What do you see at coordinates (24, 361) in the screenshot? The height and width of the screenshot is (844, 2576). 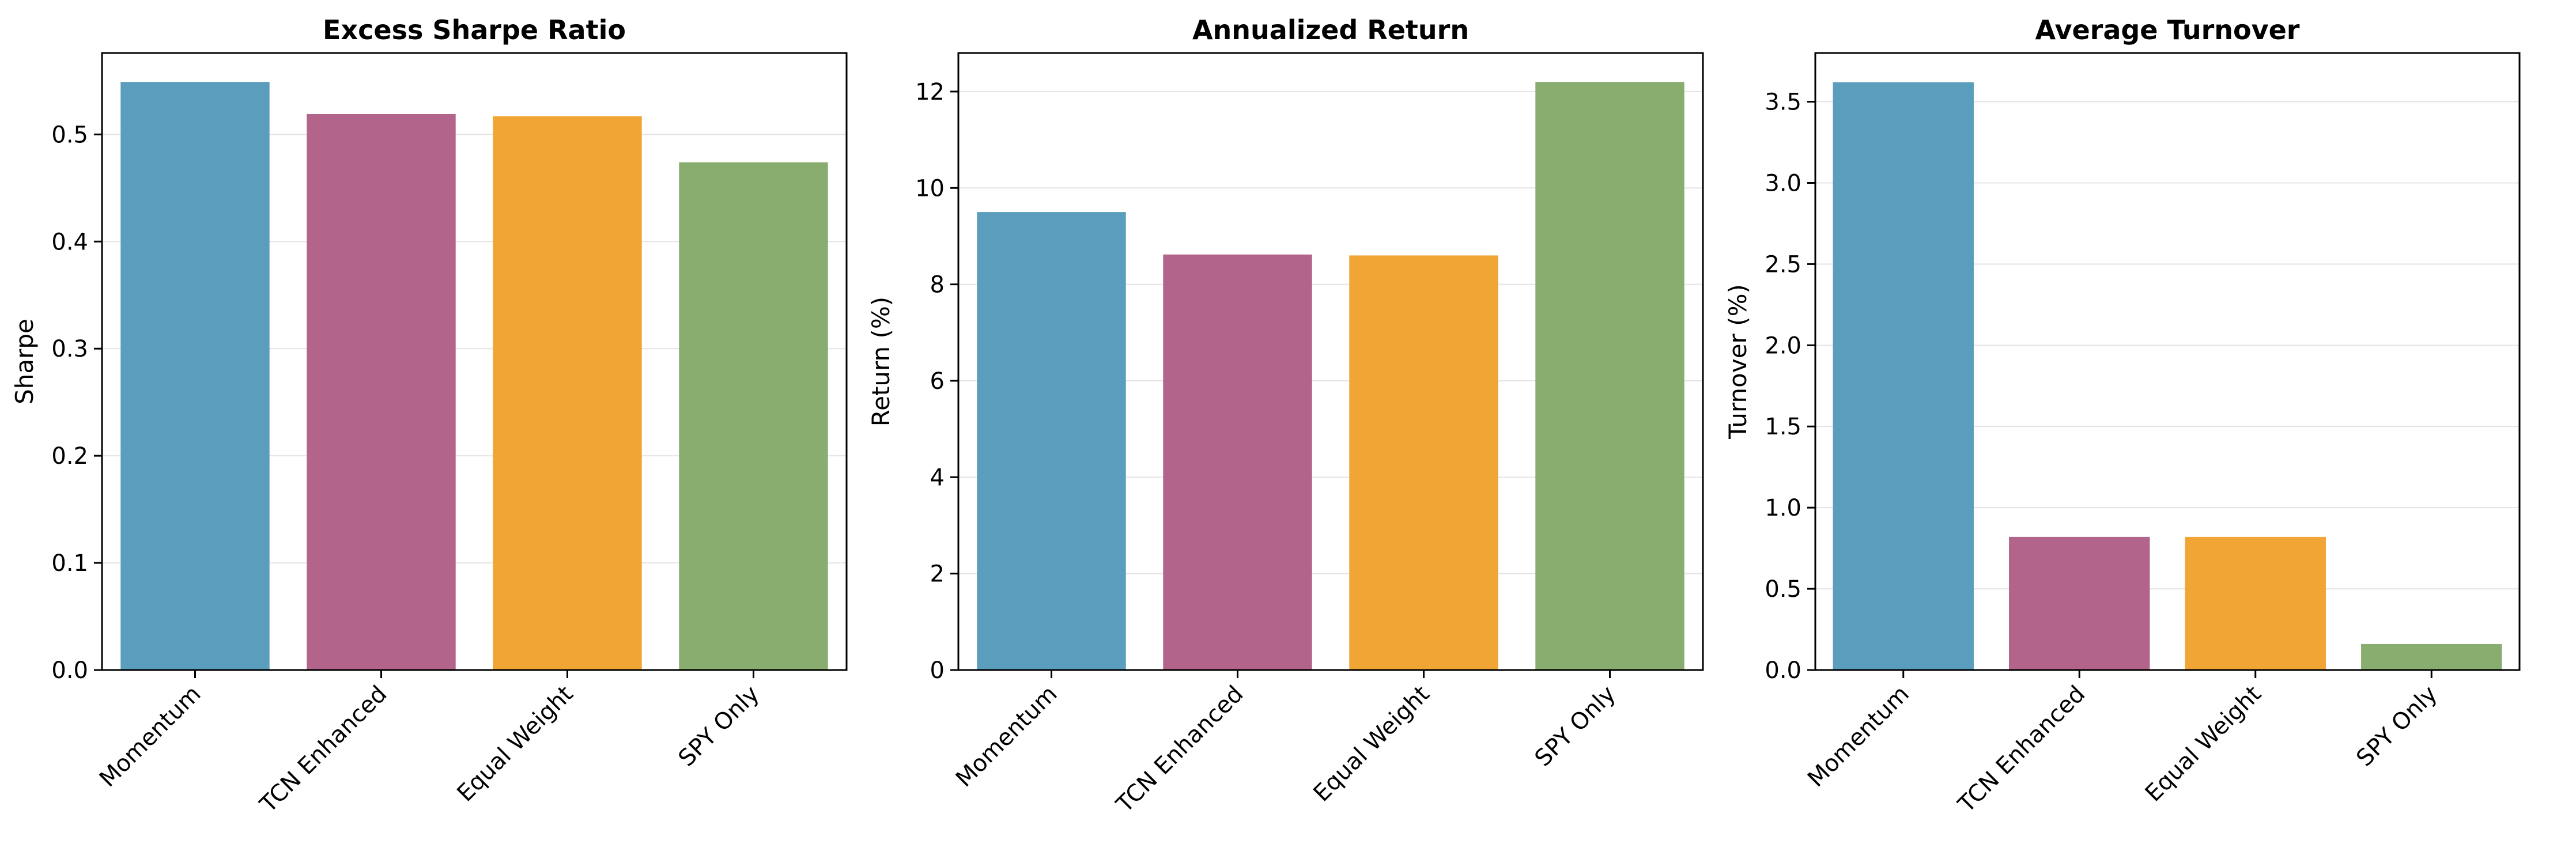 I see `y-axis-label: Sharpe` at bounding box center [24, 361].